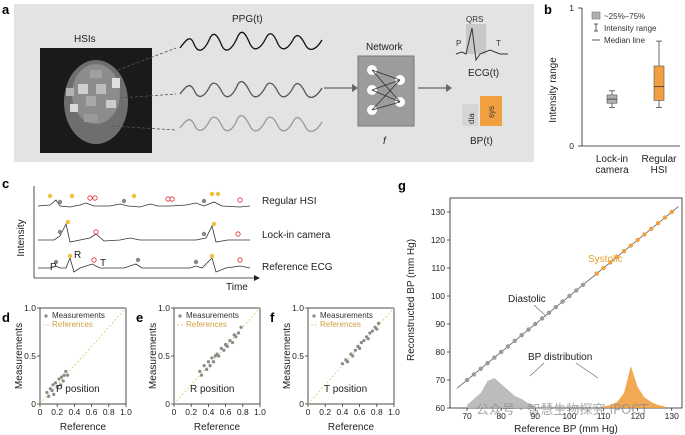  I want to click on legend-range: Intensity range, so click(630, 28).